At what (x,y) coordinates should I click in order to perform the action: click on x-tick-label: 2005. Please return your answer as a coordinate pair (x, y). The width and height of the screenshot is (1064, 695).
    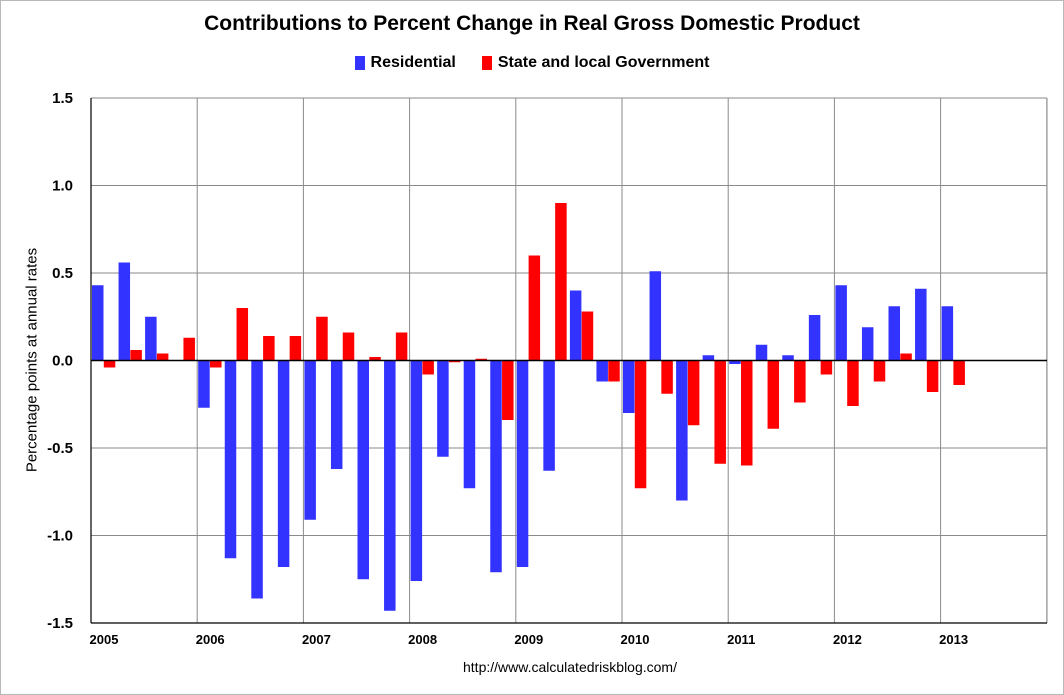
    Looking at the image, I should click on (104, 639).